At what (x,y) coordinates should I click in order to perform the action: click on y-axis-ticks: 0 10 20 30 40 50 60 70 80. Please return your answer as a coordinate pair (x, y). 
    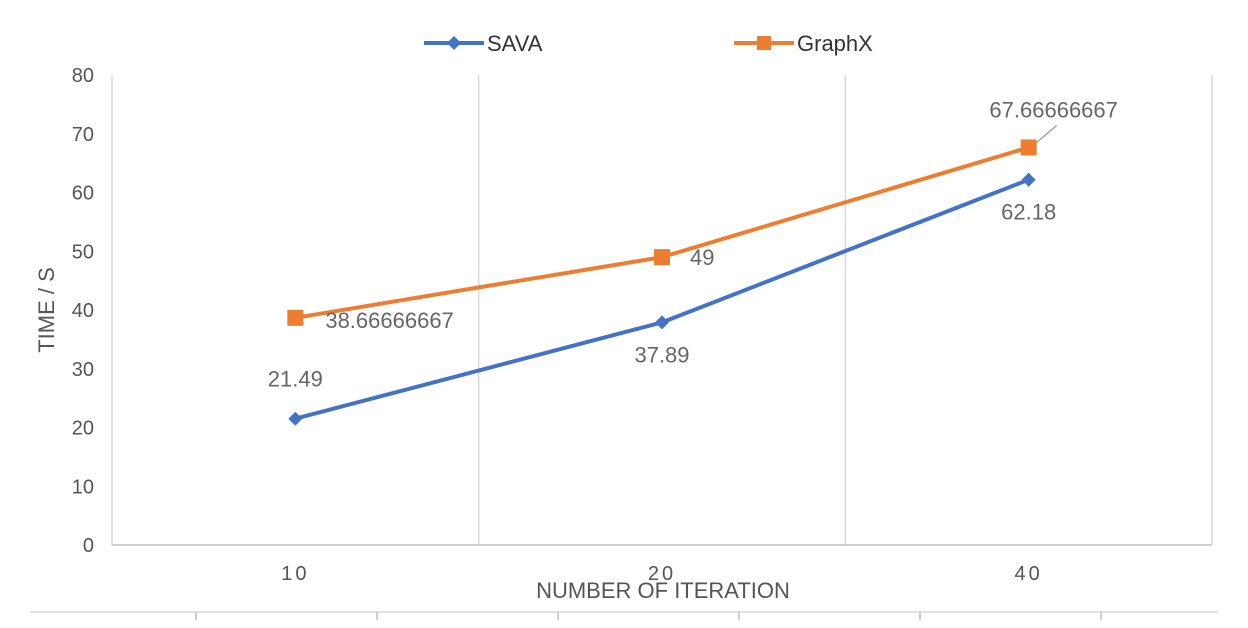
    Looking at the image, I should click on (83, 311).